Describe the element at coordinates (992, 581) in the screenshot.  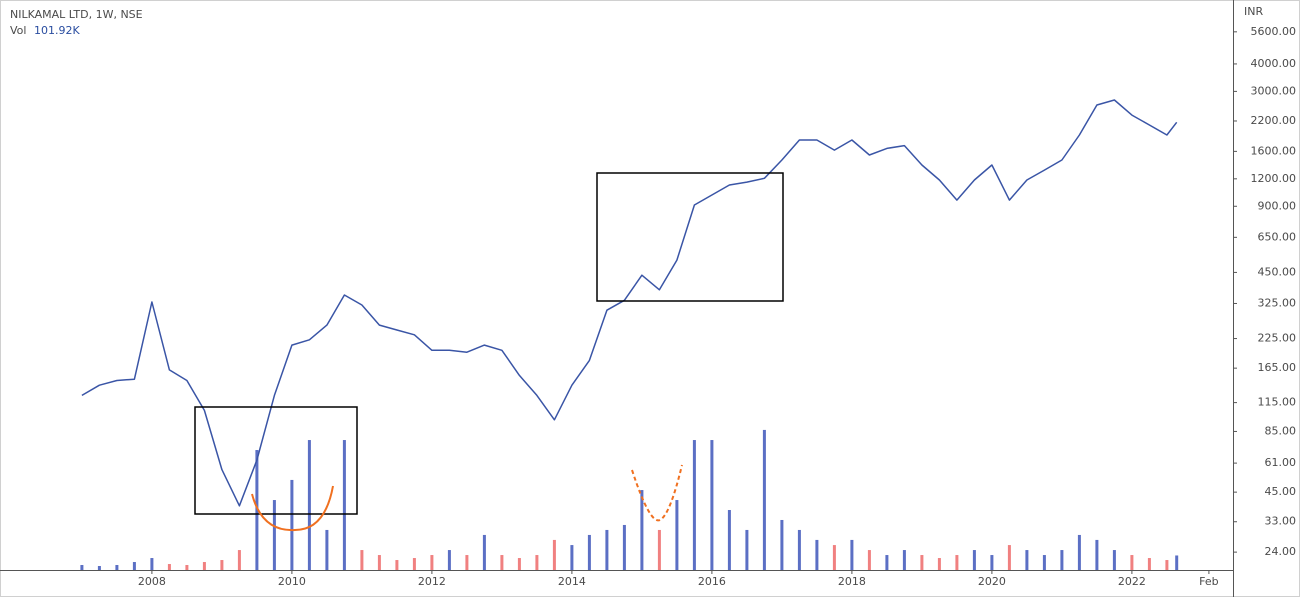
I see `x-tick-label: 2020` at that location.